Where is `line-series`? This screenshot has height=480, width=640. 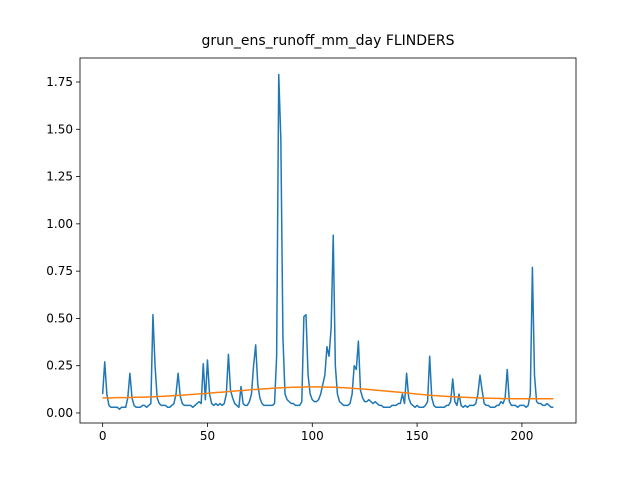
line-series is located at coordinates (328, 393).